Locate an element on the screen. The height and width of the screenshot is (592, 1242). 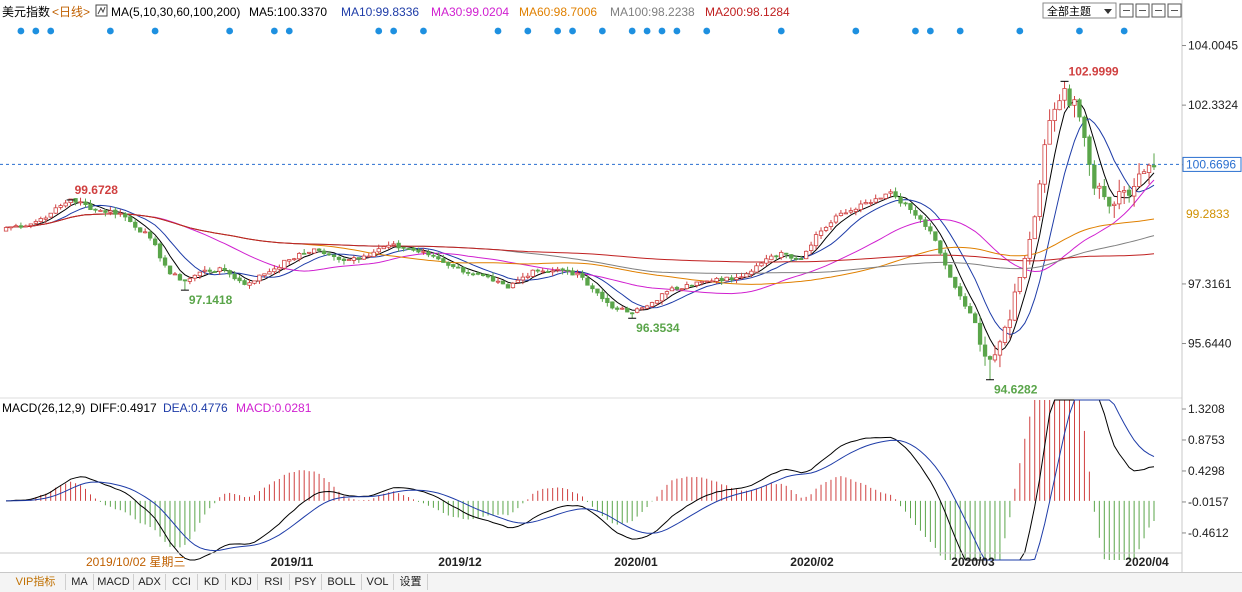
theme-dropdown is located at coordinates (1079, 10).